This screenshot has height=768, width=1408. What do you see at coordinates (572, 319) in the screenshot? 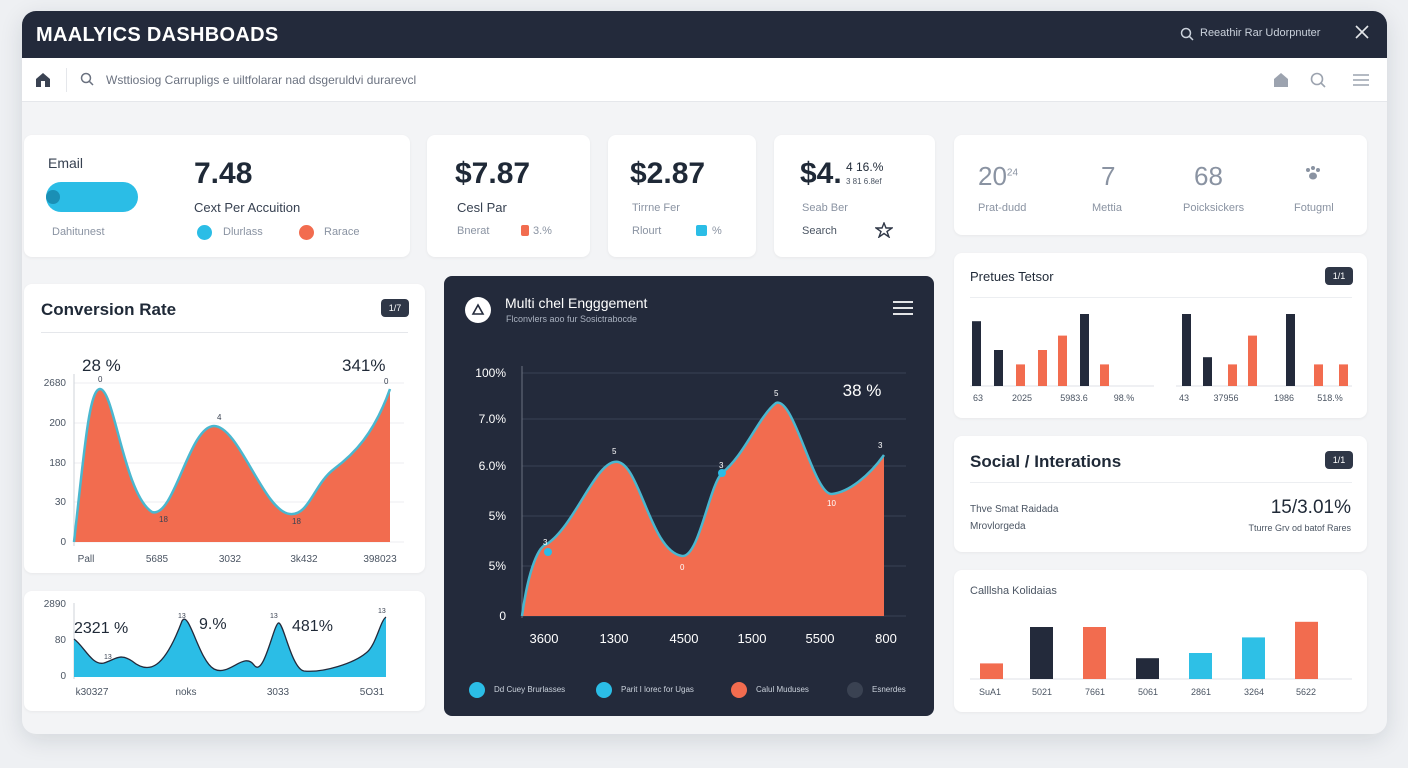
I see `engagement-subtitle: Flconvlers aoo fur Sosictrabocde` at bounding box center [572, 319].